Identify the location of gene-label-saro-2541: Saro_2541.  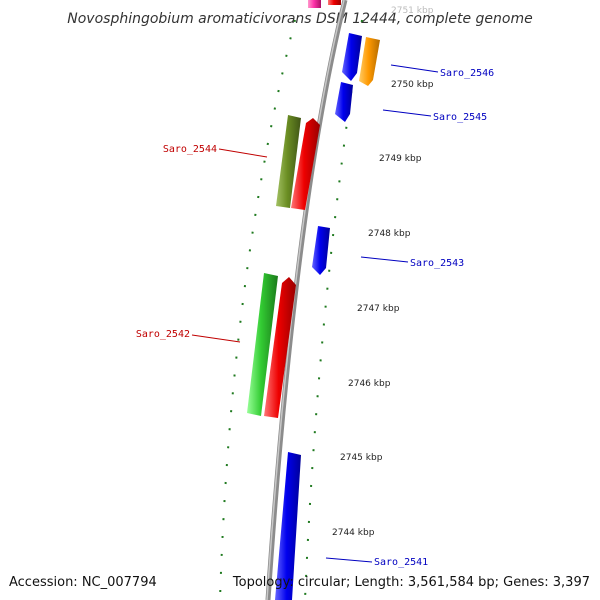
(401, 562).